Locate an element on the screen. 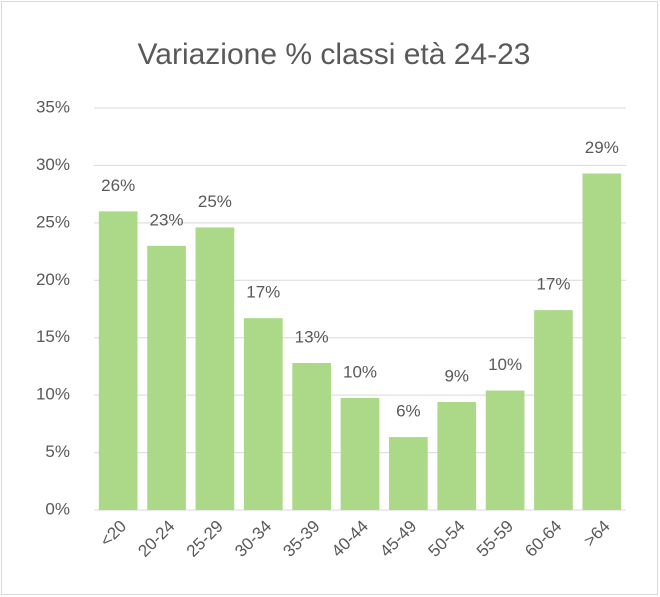 The width and height of the screenshot is (660, 597). data-label: 29% is located at coordinates (602, 147).